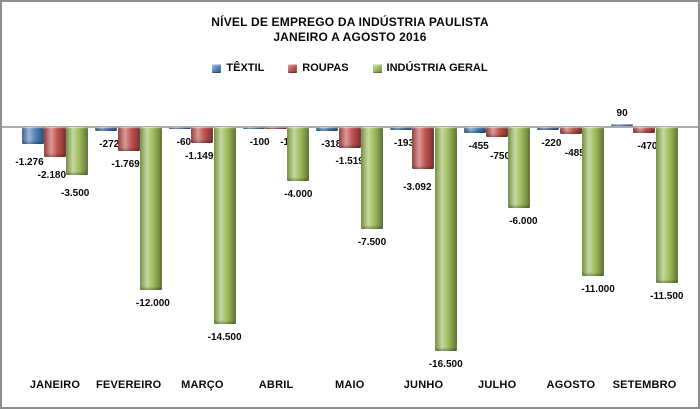  What do you see at coordinates (644, 385) in the screenshot?
I see `category-label: SETEMBRO` at bounding box center [644, 385].